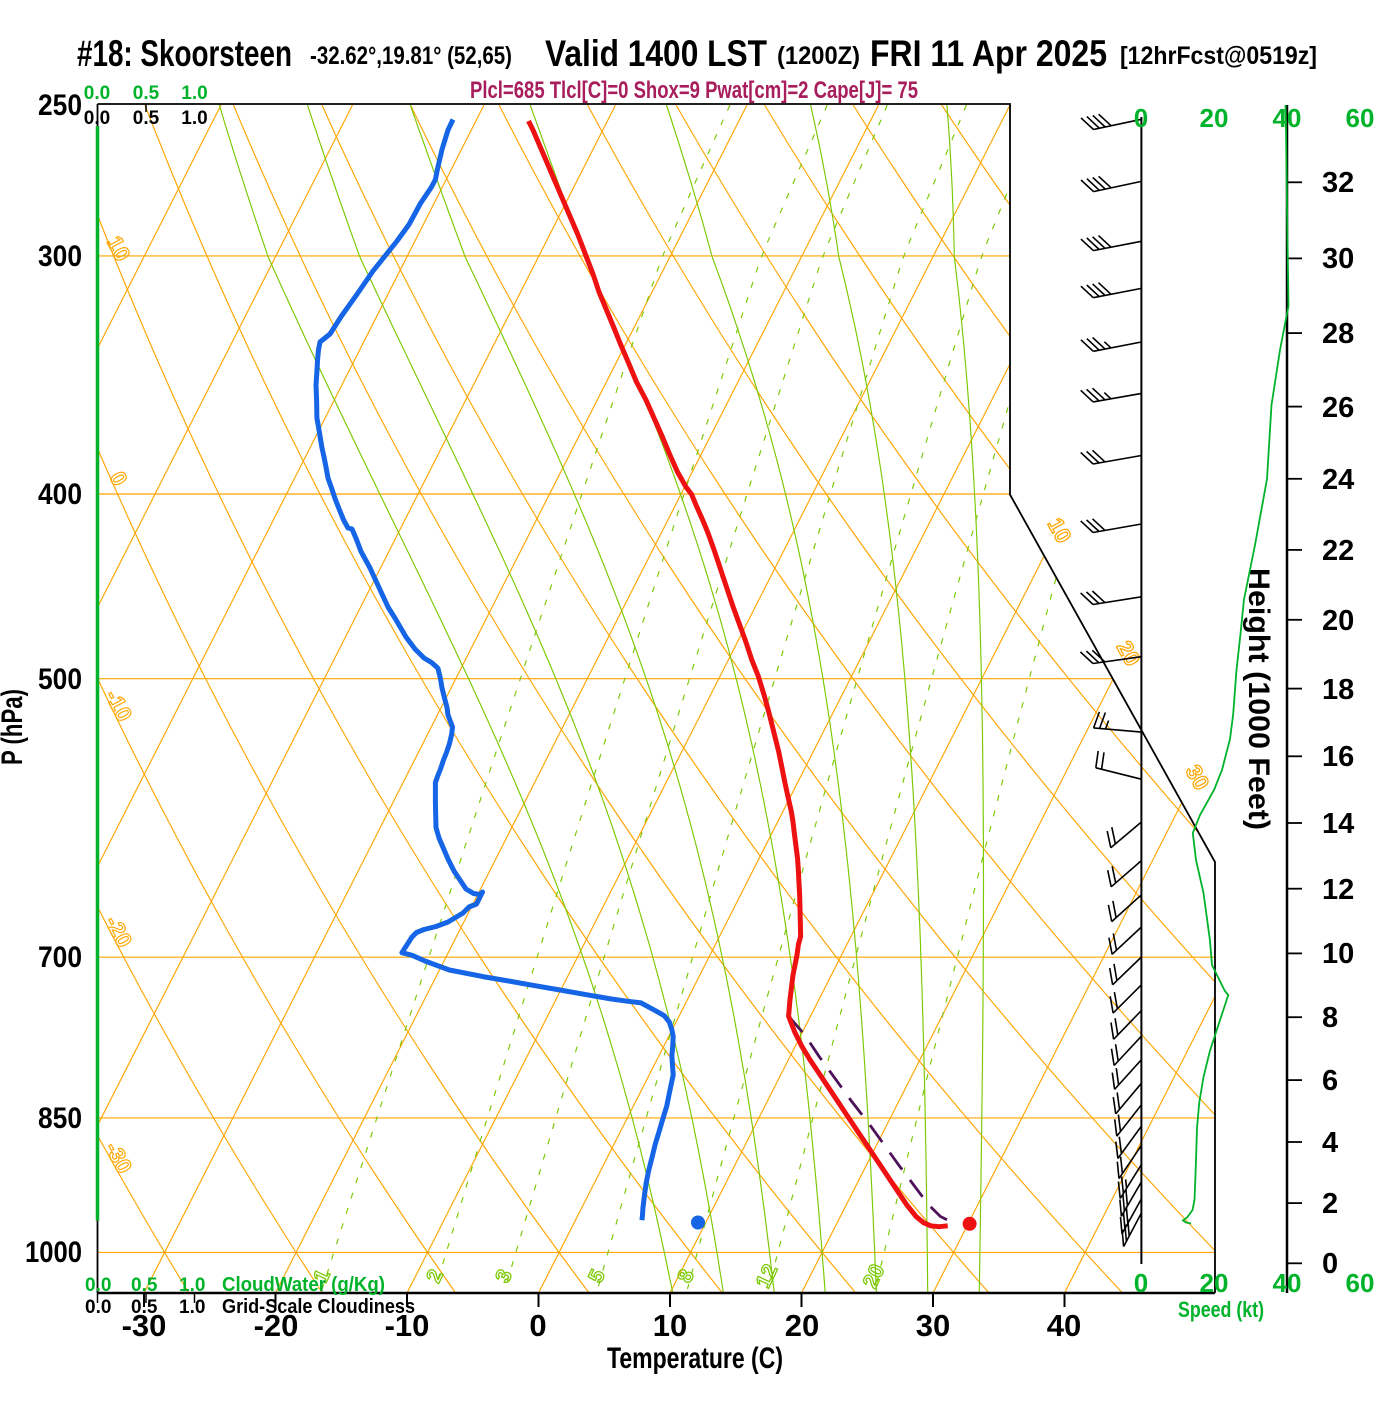 The image size is (1400, 1405). What do you see at coordinates (695, 1358) in the screenshot?
I see `svg-text: Temperature (C)` at bounding box center [695, 1358].